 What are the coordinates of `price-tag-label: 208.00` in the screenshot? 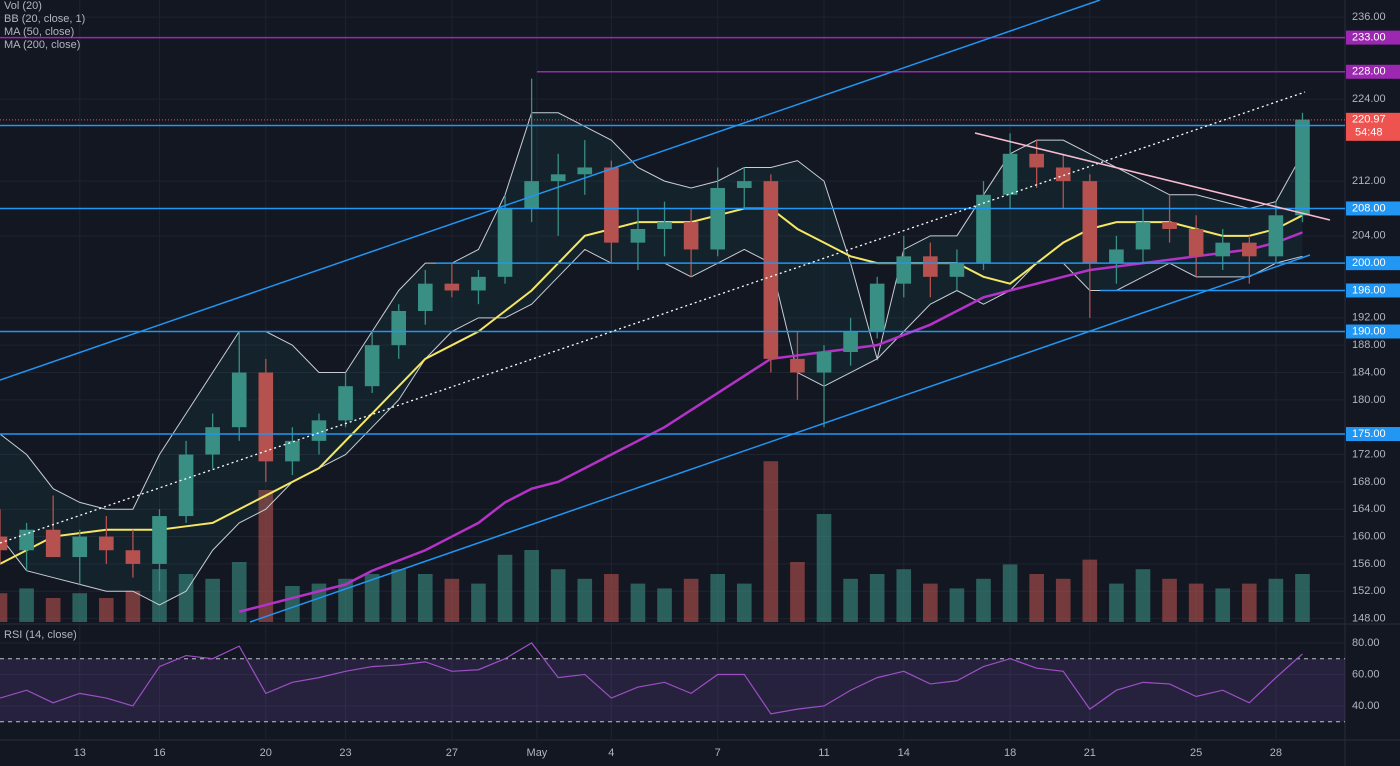 It's located at (1369, 208).